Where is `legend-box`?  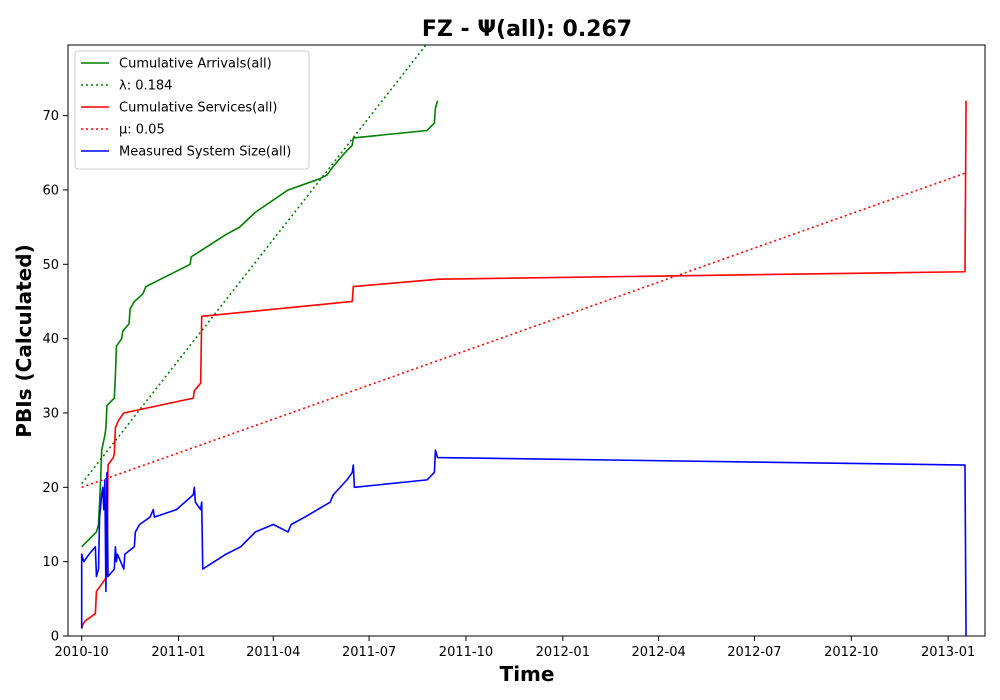 legend-box is located at coordinates (192, 110).